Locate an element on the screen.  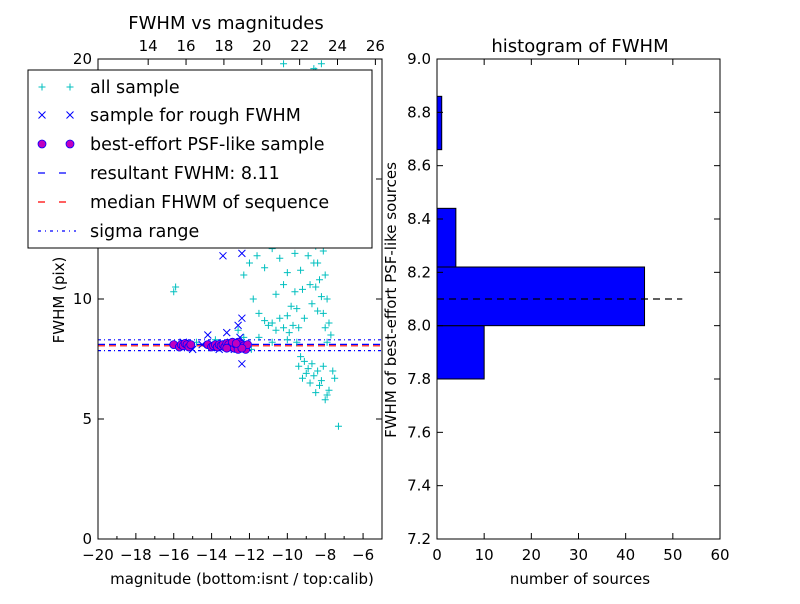
right-x-tick-label: 40 is located at coordinates (625, 555).